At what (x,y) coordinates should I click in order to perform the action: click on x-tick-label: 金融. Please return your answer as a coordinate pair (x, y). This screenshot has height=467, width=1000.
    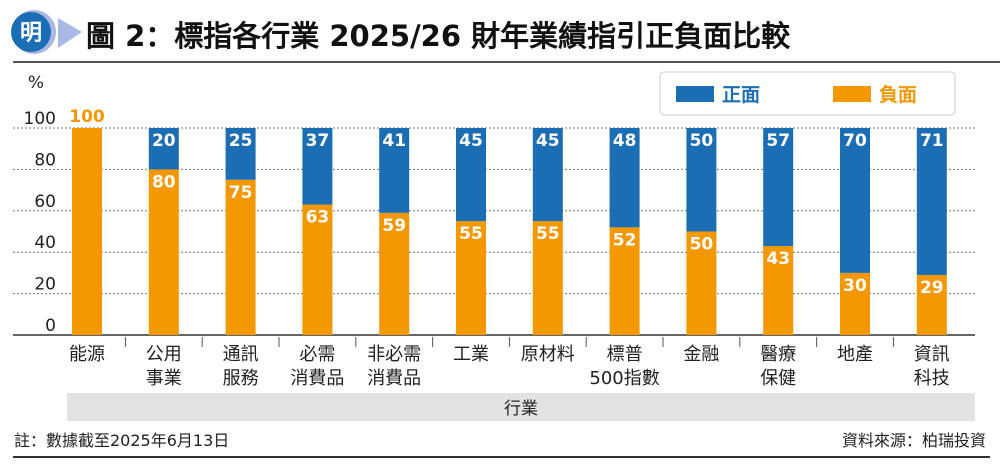
    Looking at the image, I should click on (701, 354).